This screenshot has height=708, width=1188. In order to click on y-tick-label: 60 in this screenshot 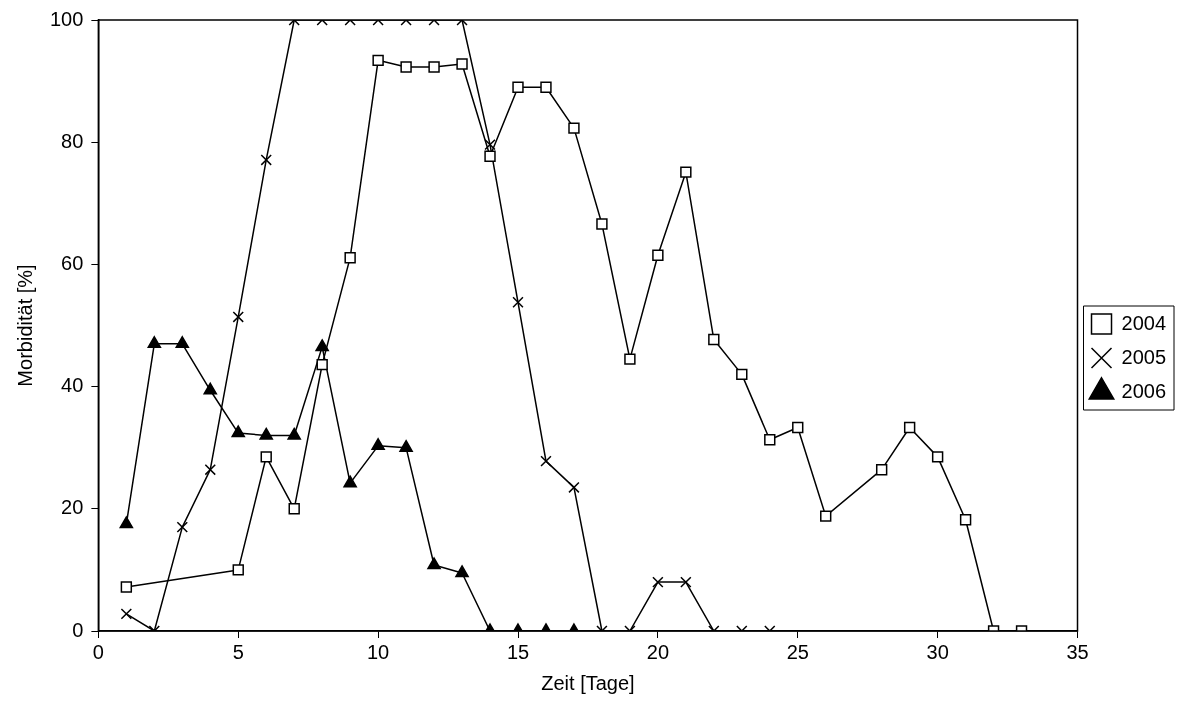, I will do `click(72, 262)`.